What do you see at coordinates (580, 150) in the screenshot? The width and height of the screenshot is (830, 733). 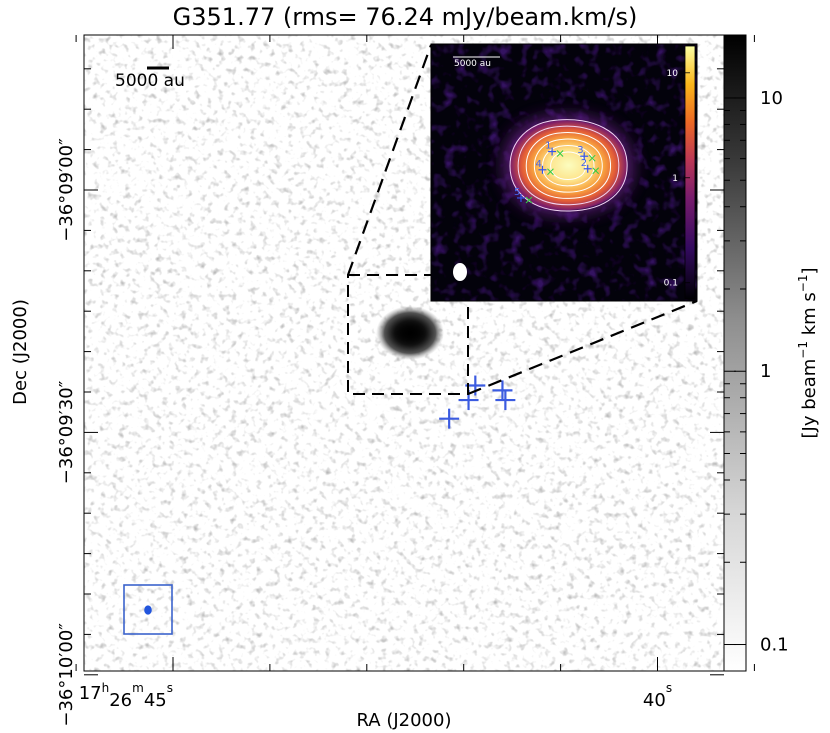 I see `inset-core-label: 3` at bounding box center [580, 150].